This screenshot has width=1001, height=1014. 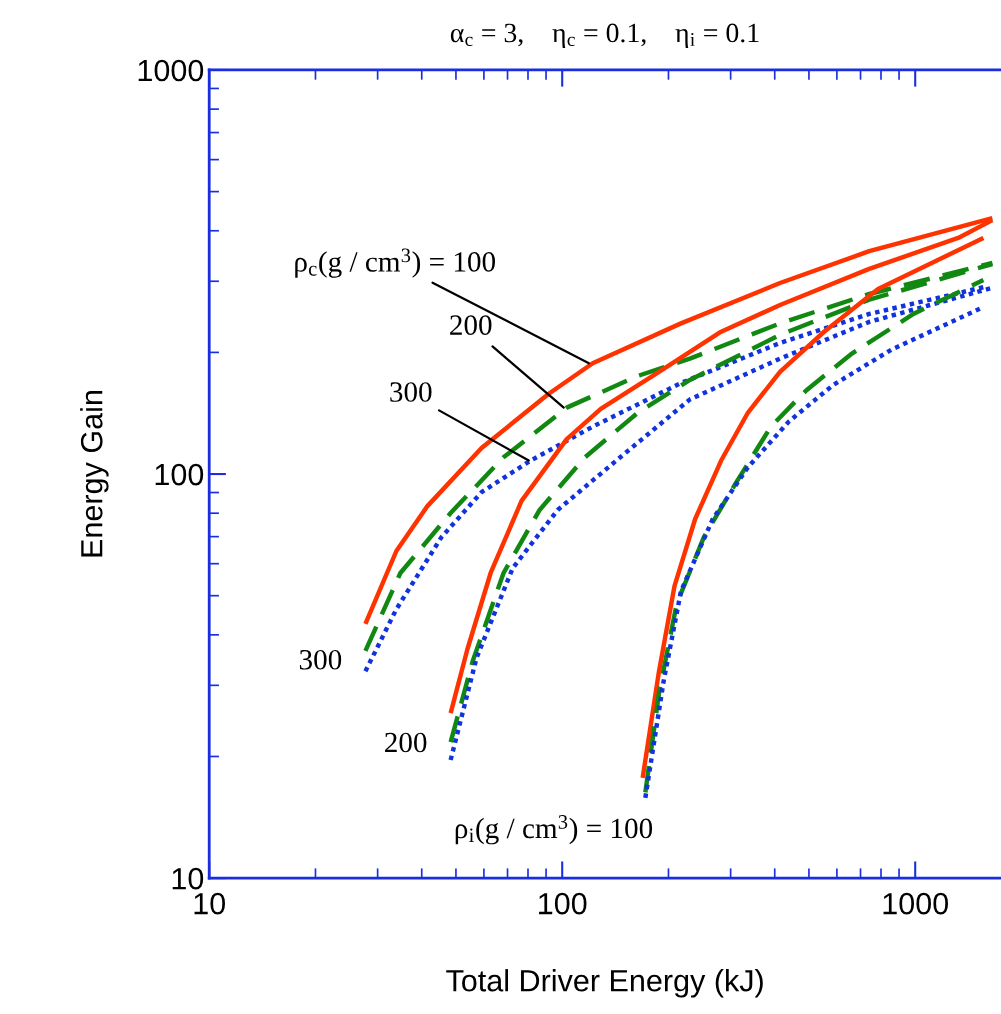 I want to click on y-tick-label: 100, so click(x=179, y=474).